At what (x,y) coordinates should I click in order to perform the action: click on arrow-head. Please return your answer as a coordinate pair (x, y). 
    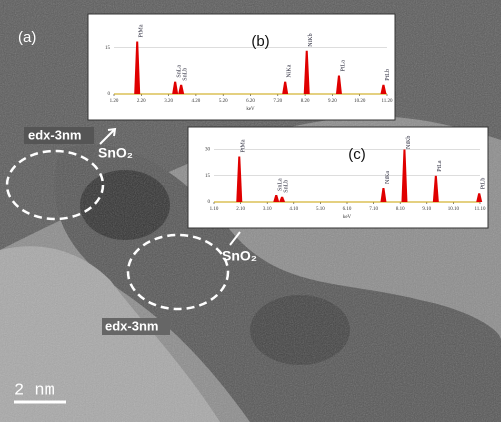
    Looking at the image, I should click on (112, 132).